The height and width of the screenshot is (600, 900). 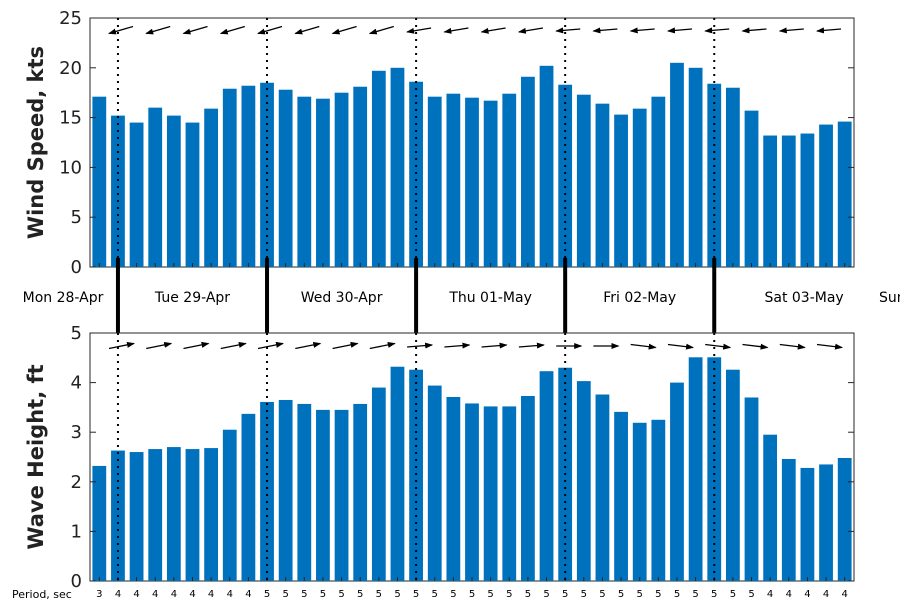 What do you see at coordinates (99, 594) in the screenshot?
I see `period-value: 3` at bounding box center [99, 594].